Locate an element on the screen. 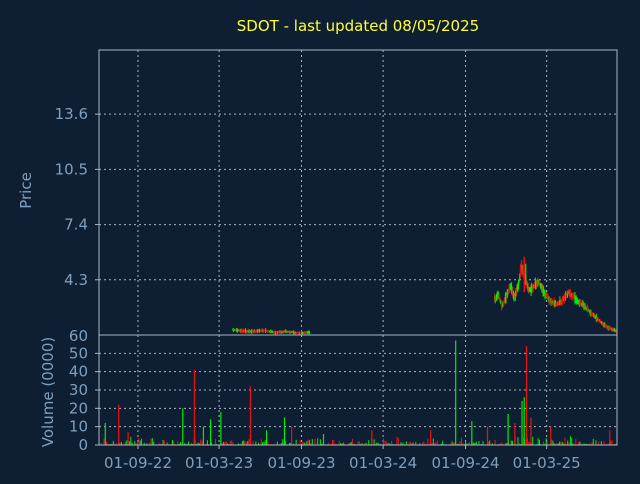 This screenshot has height=484, width=640. chart-title: SDOT - last updated 08/05/2025 is located at coordinates (358, 26).